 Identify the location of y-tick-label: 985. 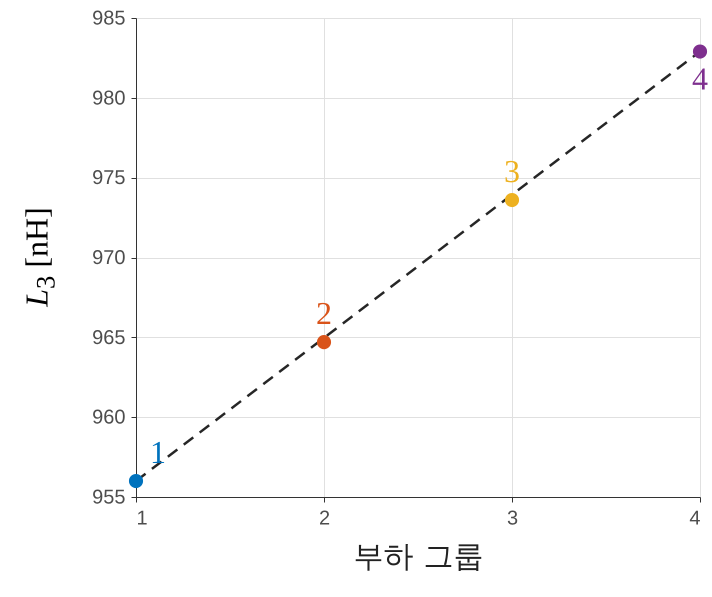
(109, 19).